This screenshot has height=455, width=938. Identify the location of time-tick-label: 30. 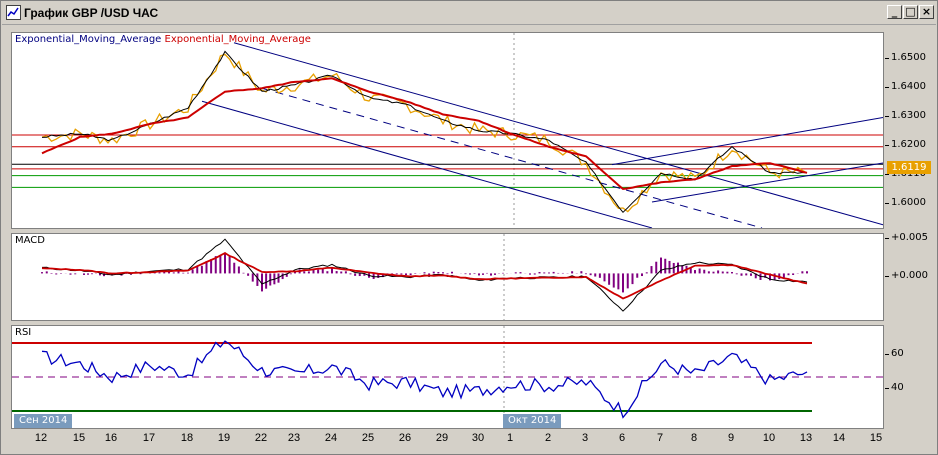
(478, 438).